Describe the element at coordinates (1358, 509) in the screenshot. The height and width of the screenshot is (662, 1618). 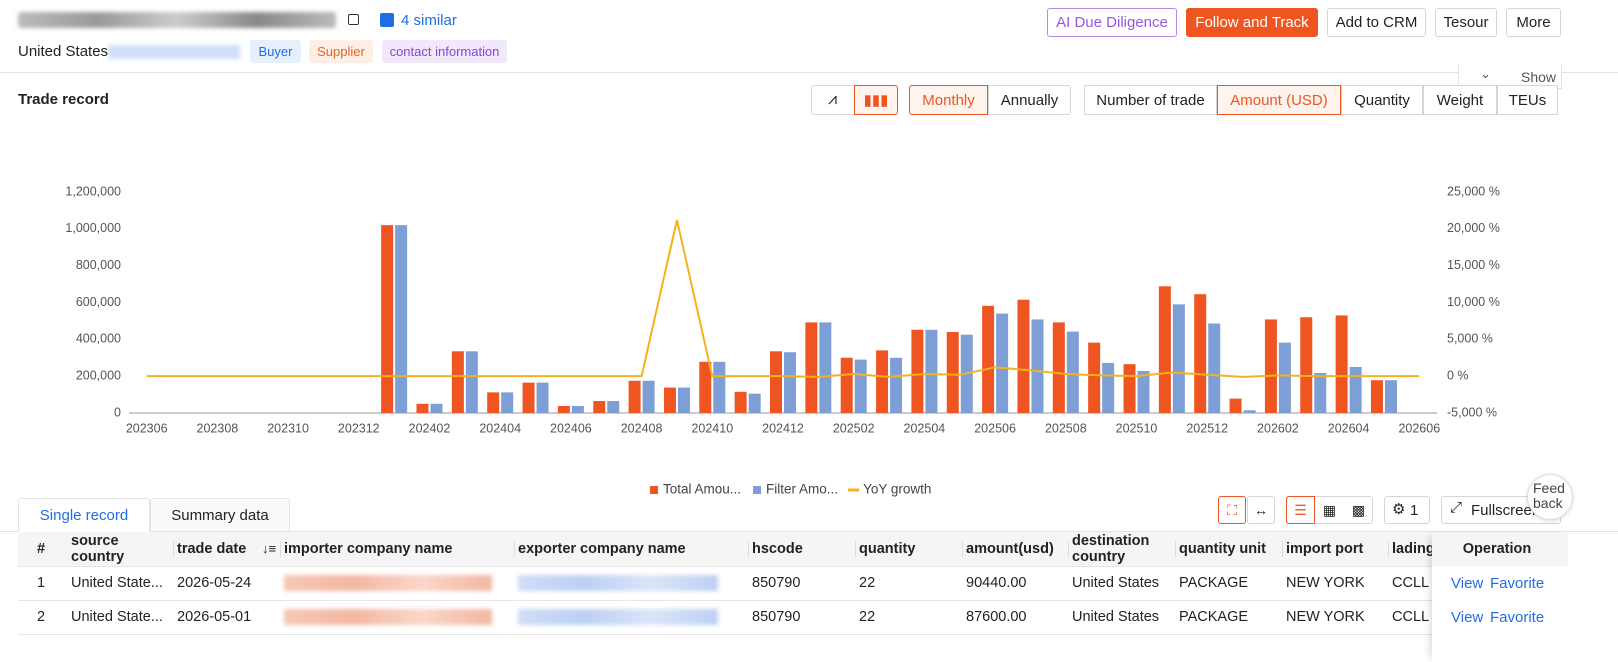
I see `dense-view: ▩` at that location.